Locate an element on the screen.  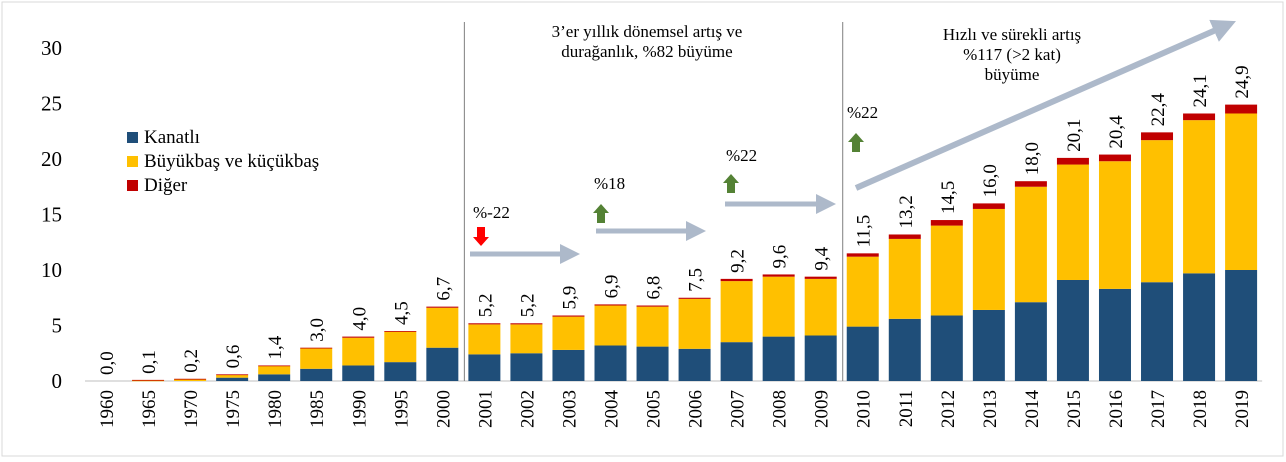
x-tick-label: 1980 is located at coordinates (275, 409).